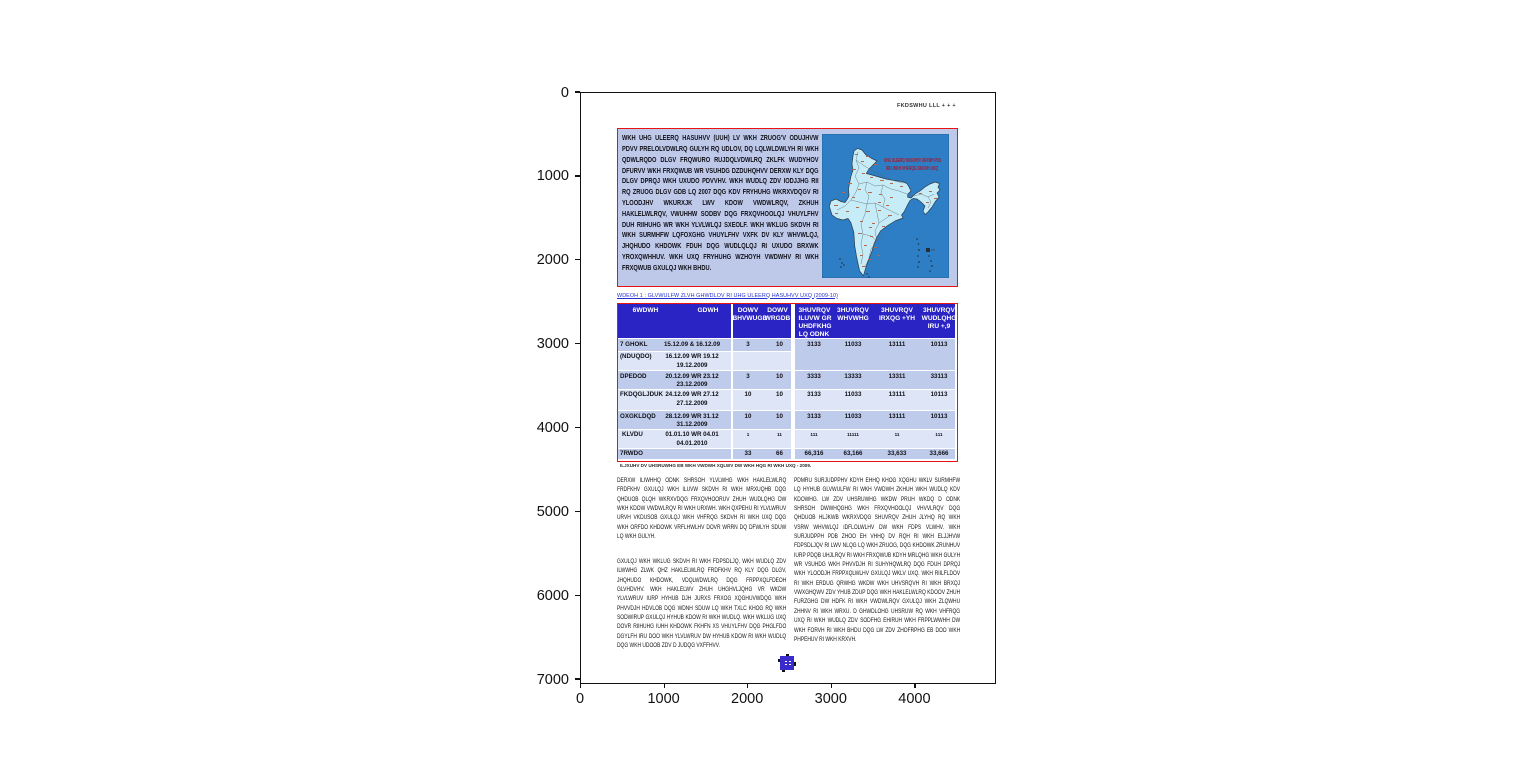 The width and height of the screenshot is (1536, 767). What do you see at coordinates (912, 169) in the screenshot?
I see `svg-text: IRU WKH VHFRQG SKDVH UXQ` at bounding box center [912, 169].